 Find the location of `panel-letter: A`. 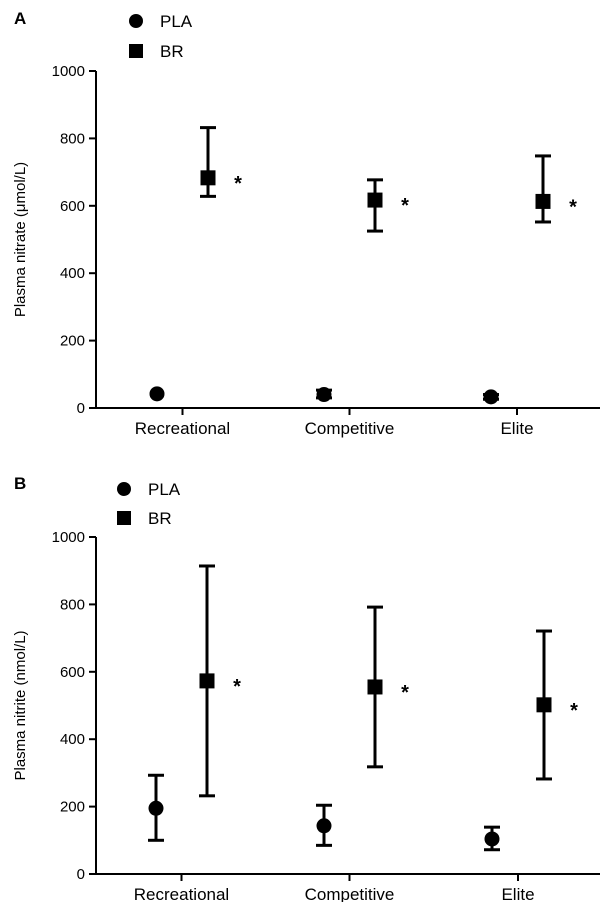

panel-letter: A is located at coordinates (20, 18).